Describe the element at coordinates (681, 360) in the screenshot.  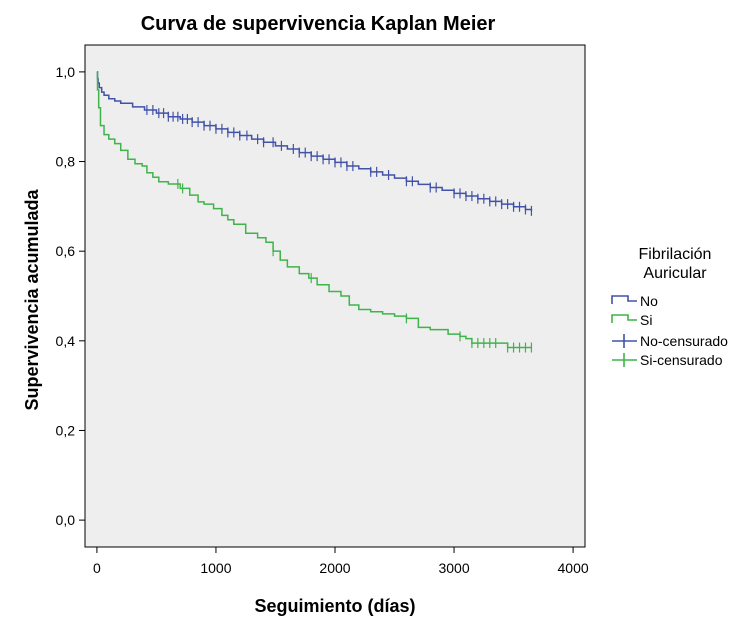
I see `legend-label-si-censurado: Si-censurado` at that location.